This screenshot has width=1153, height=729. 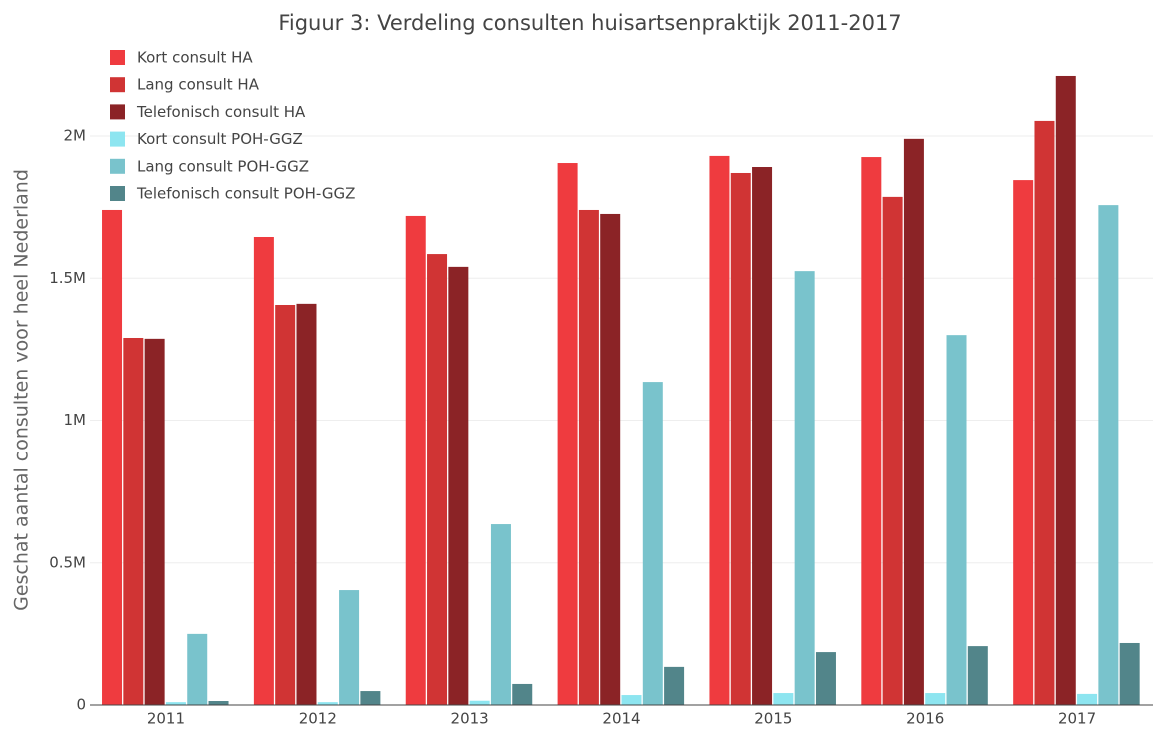 What do you see at coordinates (67, 278) in the screenshot?
I see `y-tick-label: 1.5M` at bounding box center [67, 278].